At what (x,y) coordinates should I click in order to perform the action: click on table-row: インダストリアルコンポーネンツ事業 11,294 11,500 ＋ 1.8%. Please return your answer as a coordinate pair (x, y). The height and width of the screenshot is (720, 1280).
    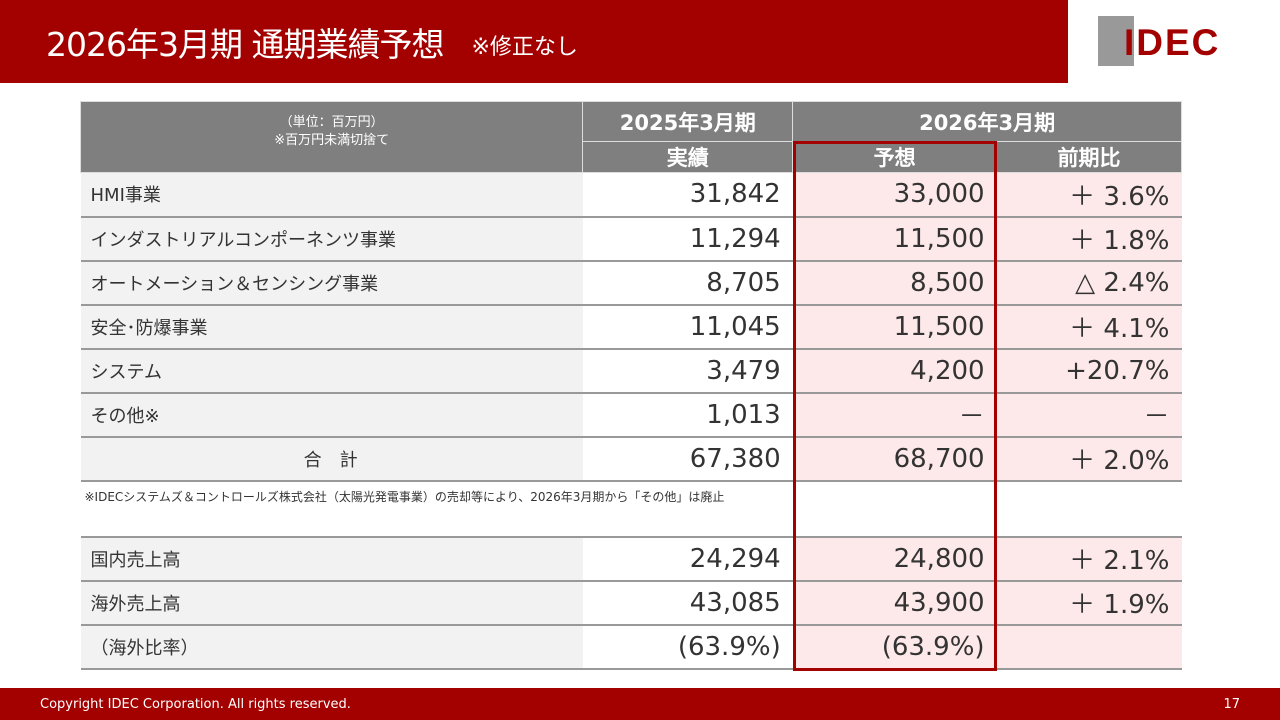
    Looking at the image, I should click on (631, 239).